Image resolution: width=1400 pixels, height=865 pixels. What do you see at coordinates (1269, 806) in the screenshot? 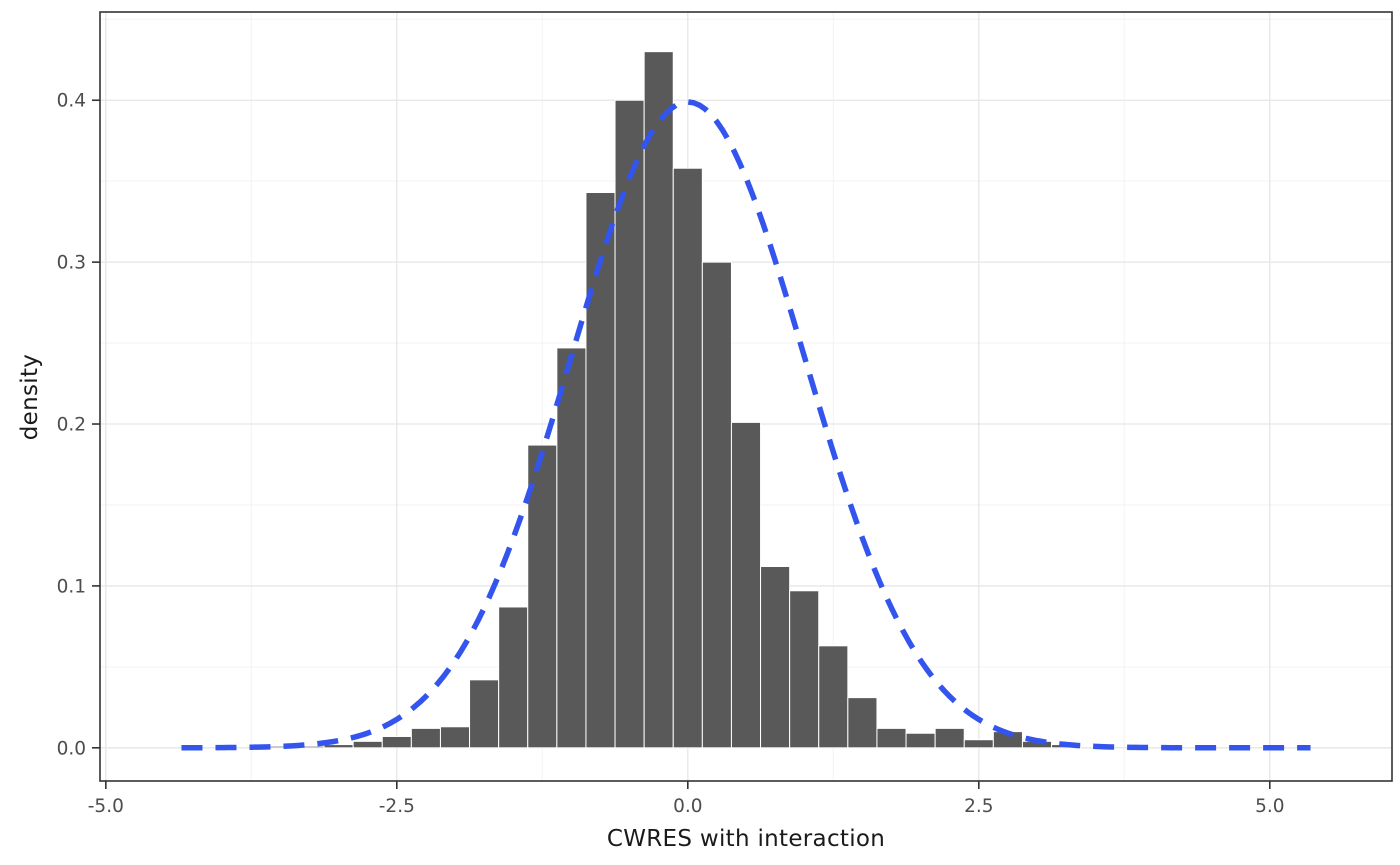
I see `x-tick-label: 5.0` at bounding box center [1269, 806].